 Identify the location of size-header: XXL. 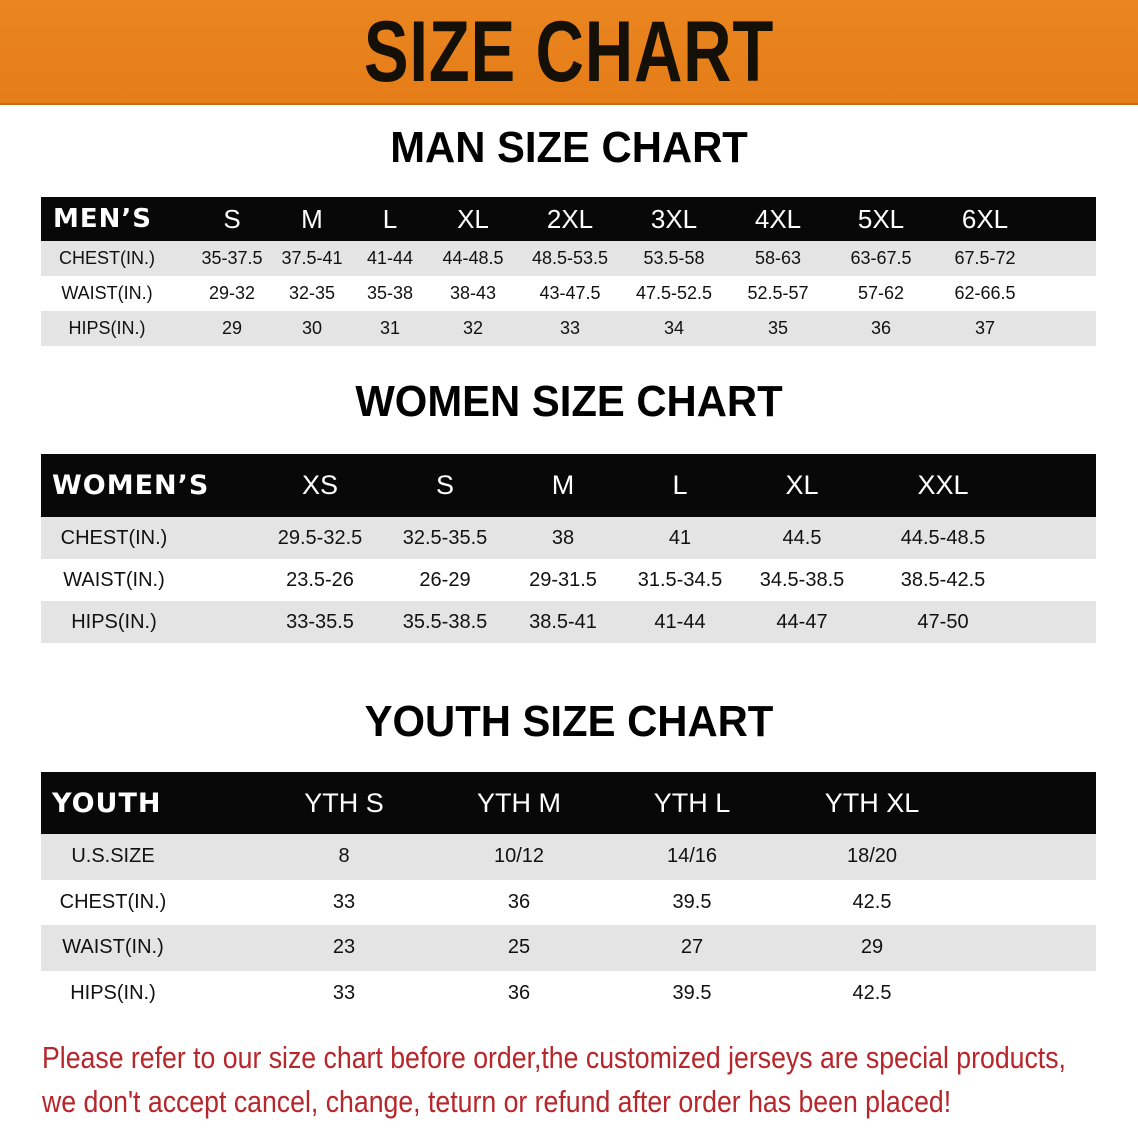
(943, 485).